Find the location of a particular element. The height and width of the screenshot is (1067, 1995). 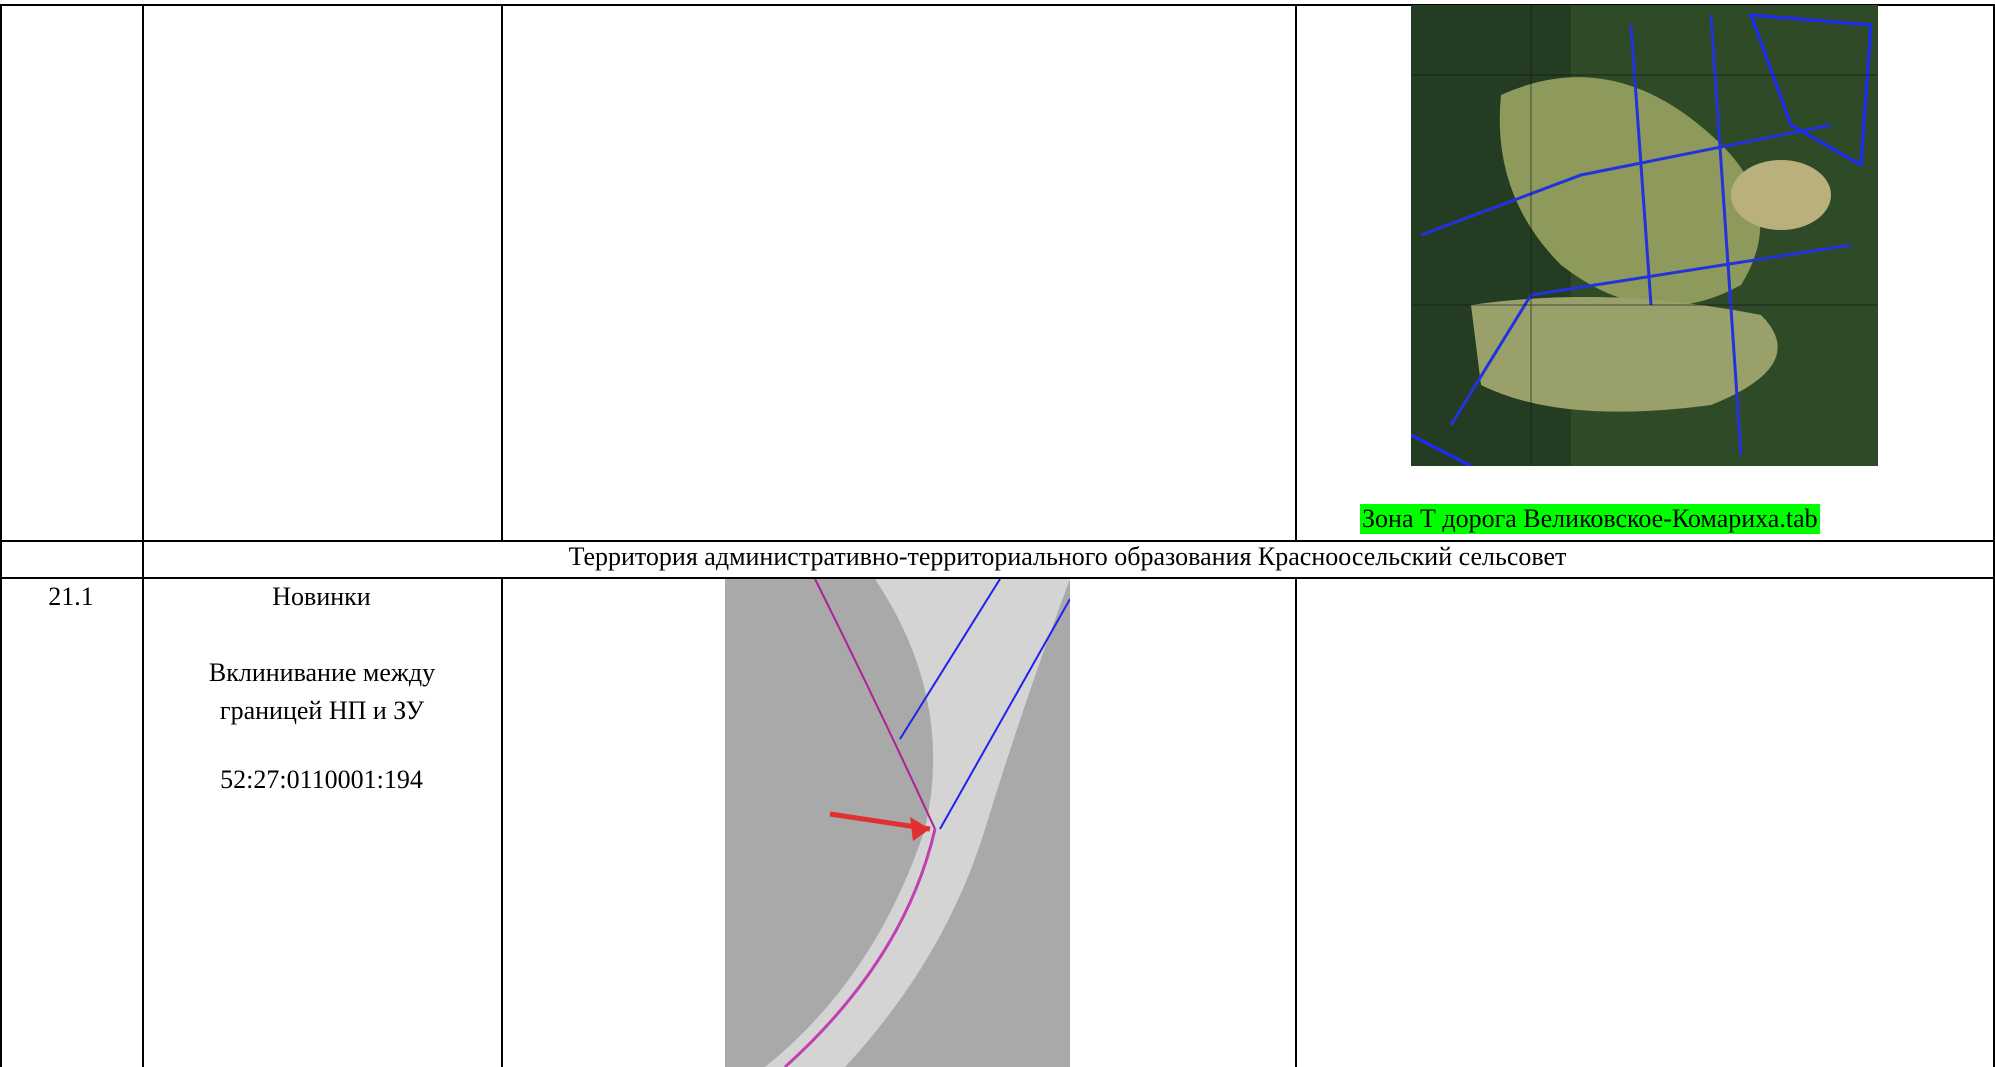

row-number: 21.1 is located at coordinates (71, 596).